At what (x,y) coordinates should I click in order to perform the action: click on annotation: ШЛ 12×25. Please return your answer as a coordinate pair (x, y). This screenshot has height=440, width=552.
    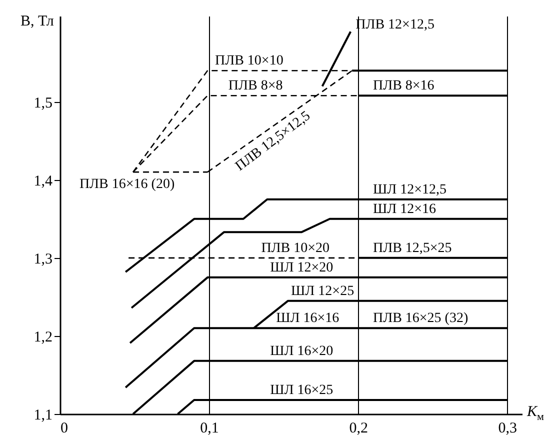
    Looking at the image, I should click on (322, 291).